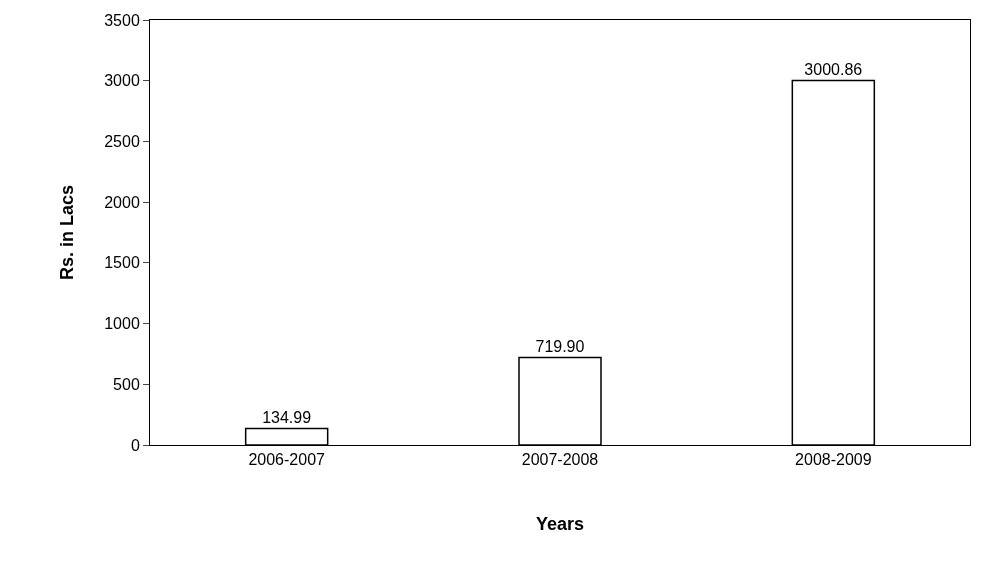 This screenshot has width=1002, height=565. I want to click on data-label: 3000.86, so click(833, 69).